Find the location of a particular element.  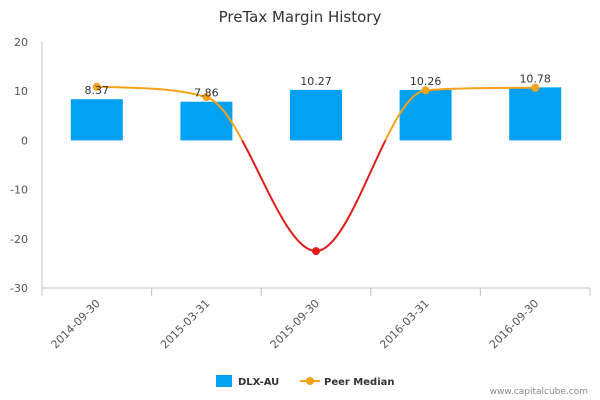

legend-swatch-bar is located at coordinates (224, 381).